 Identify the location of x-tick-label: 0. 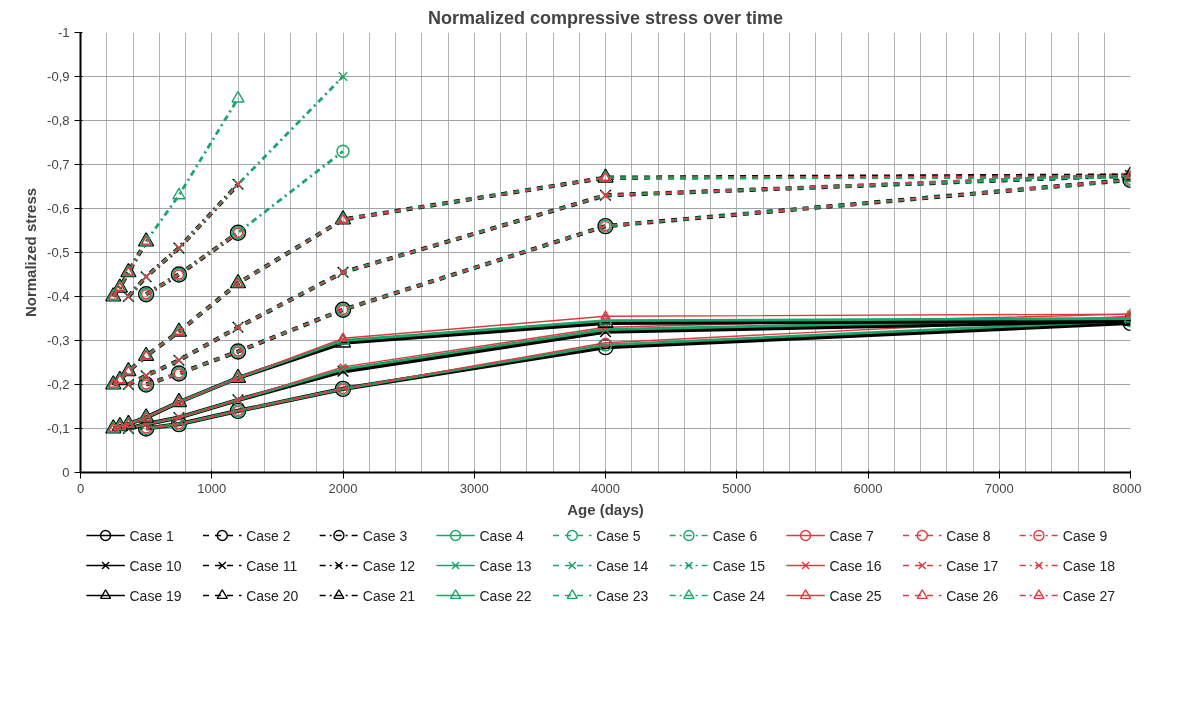
(80, 488).